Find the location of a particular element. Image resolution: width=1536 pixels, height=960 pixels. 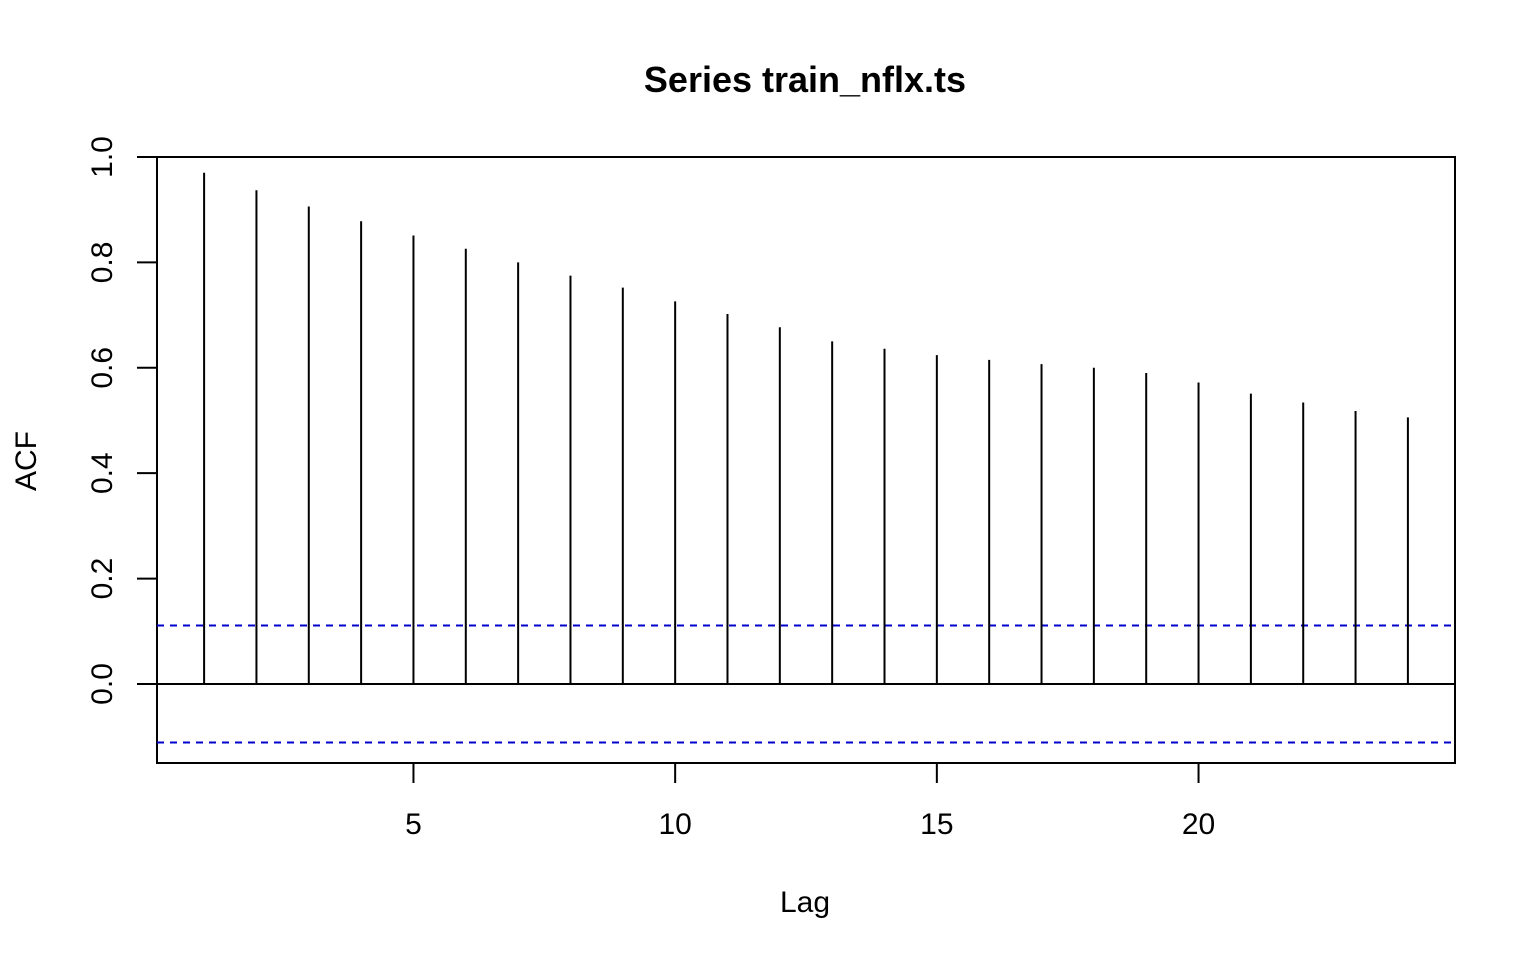

x-tick-label: 20 is located at coordinates (1198, 824).